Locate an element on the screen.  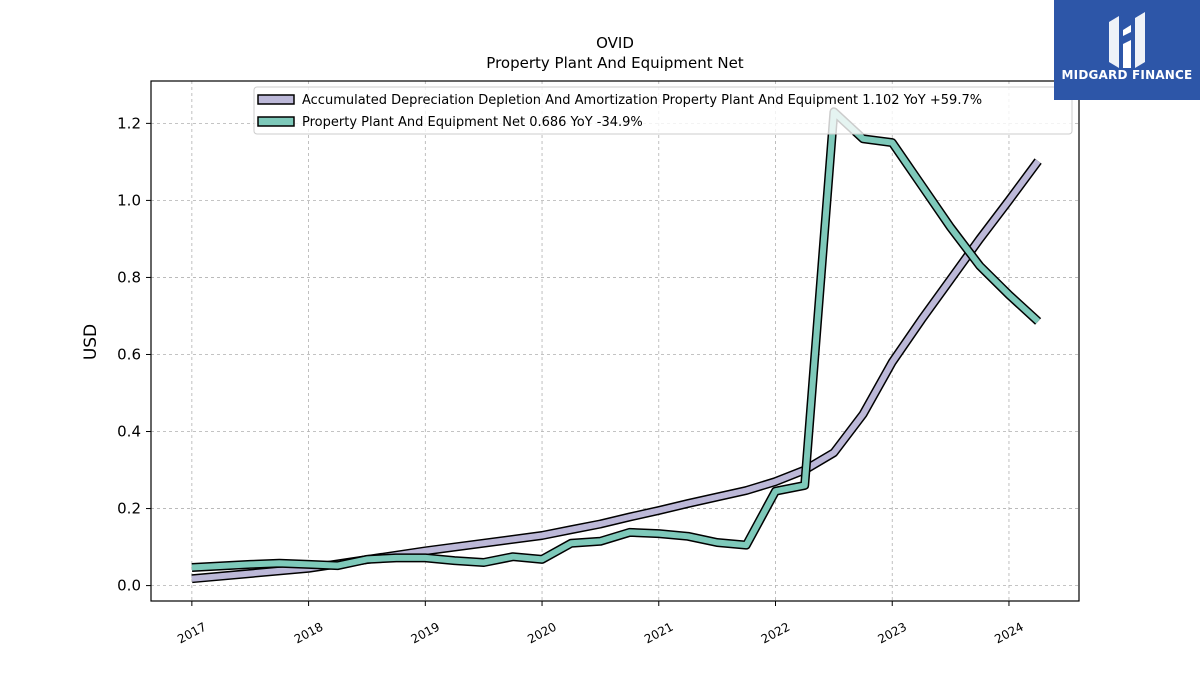
x-tick-label: 2019 is located at coordinates (426, 633).